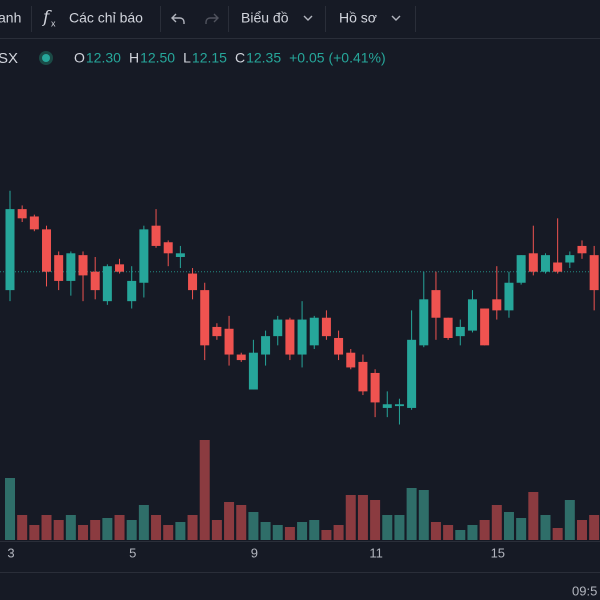  What do you see at coordinates (376, 552) in the screenshot?
I see `x-tick-label: 11` at bounding box center [376, 552].